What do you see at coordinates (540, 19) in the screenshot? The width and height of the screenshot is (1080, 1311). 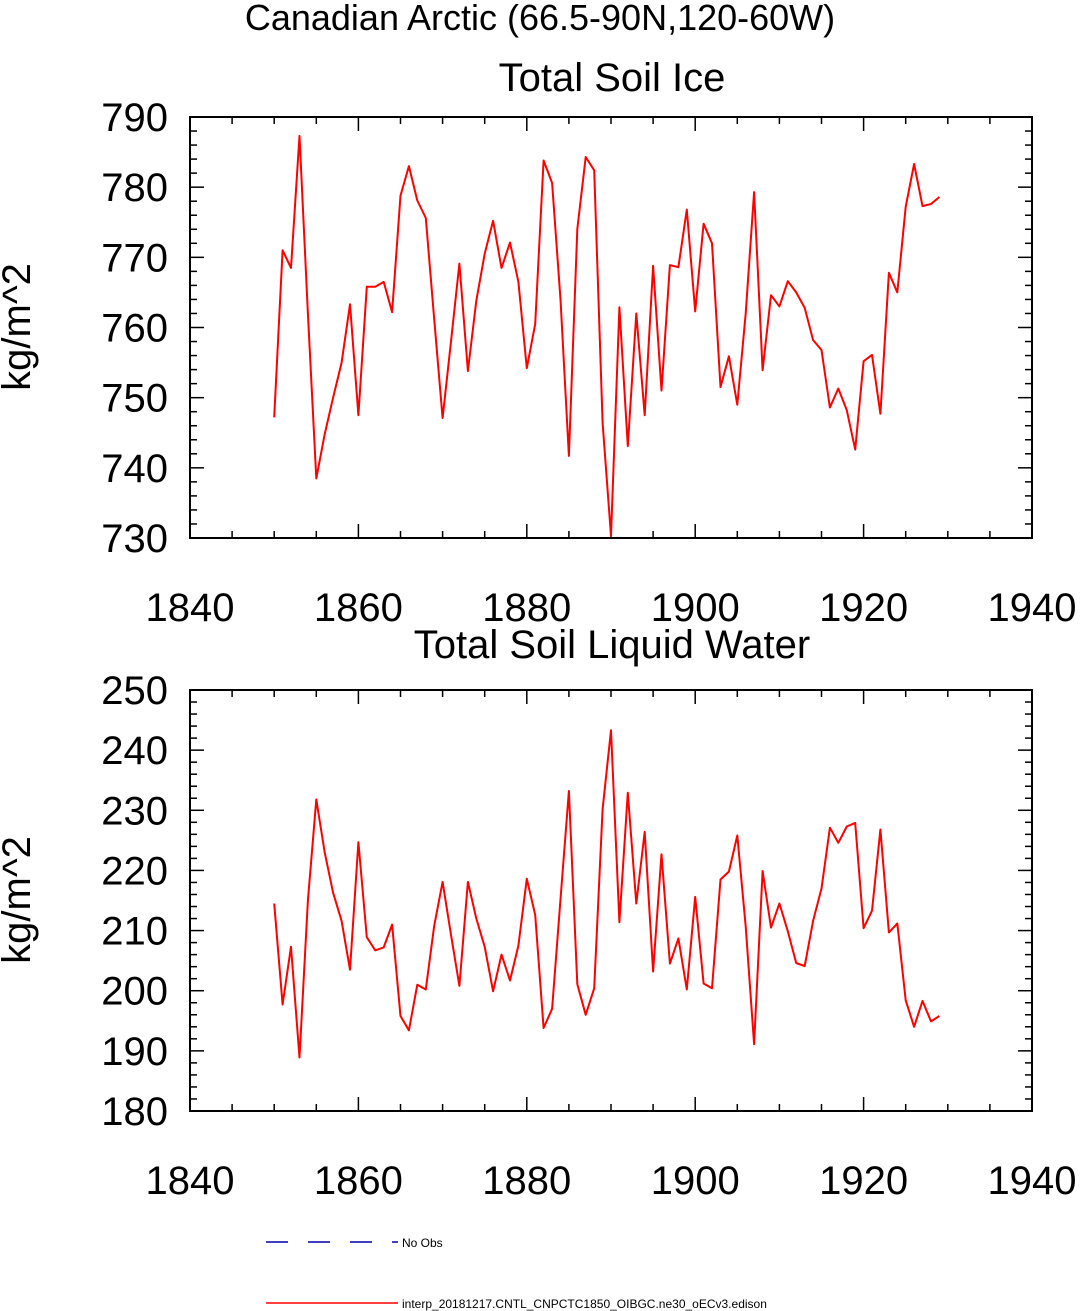 I see `figure-suptitle: Canadian Arctic (66.5-90N,120-60W)` at bounding box center [540, 19].